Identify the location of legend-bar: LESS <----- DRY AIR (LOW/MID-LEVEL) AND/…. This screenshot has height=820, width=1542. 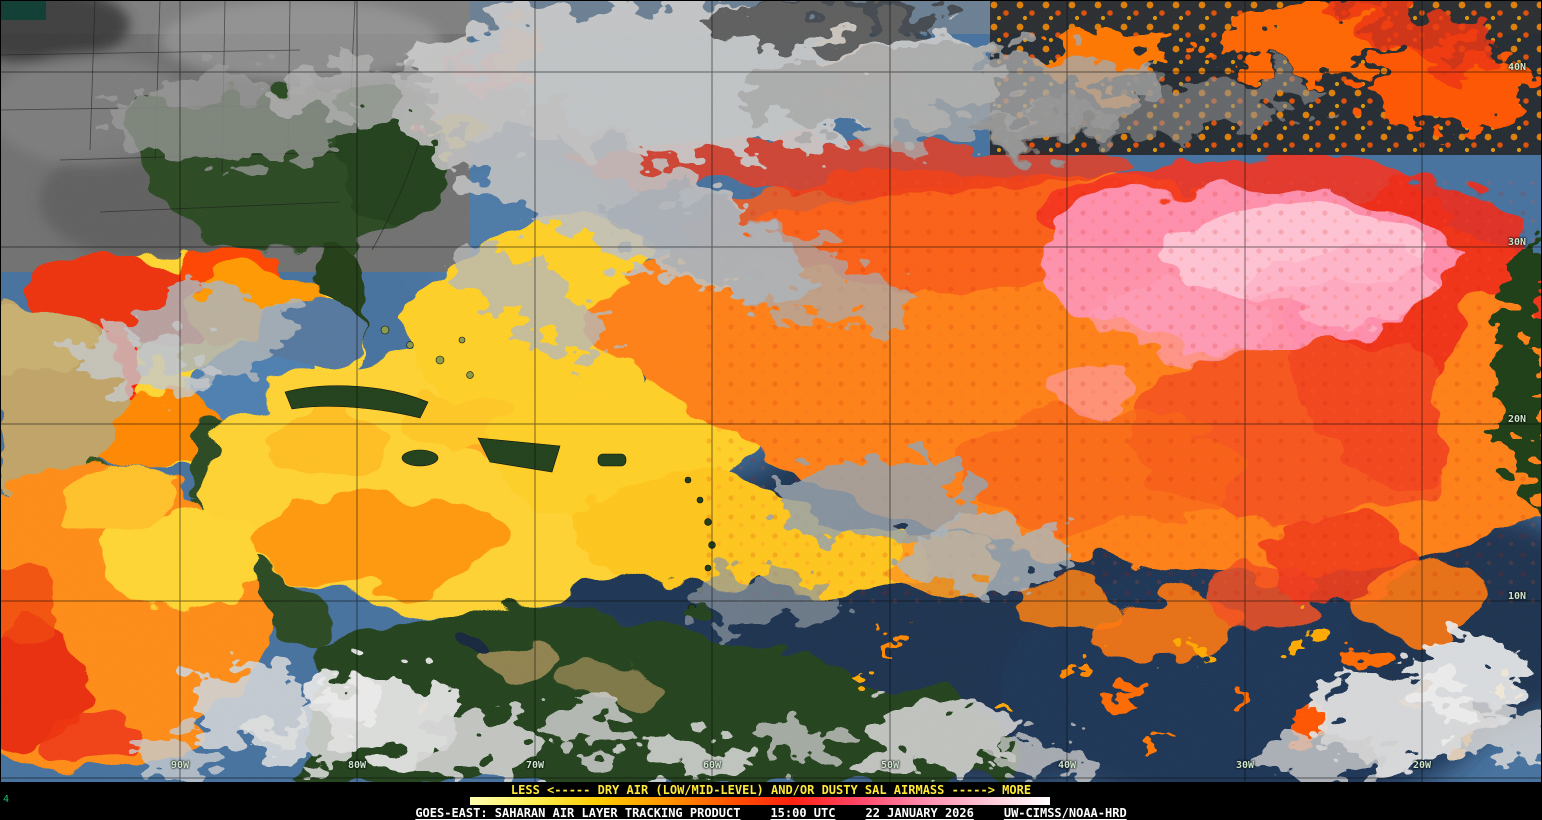
(771, 789).